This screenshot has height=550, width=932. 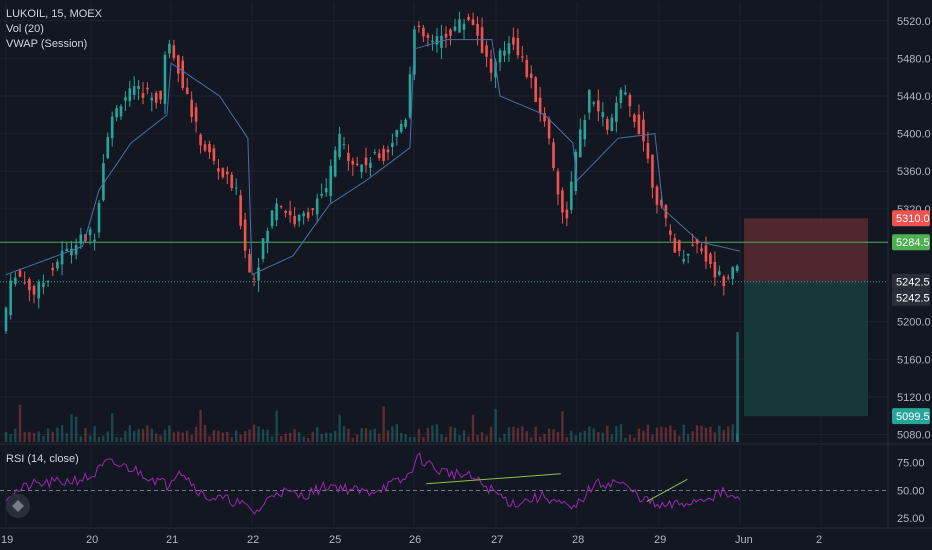 I want to click on time-axis-label: 20, so click(x=92, y=540).